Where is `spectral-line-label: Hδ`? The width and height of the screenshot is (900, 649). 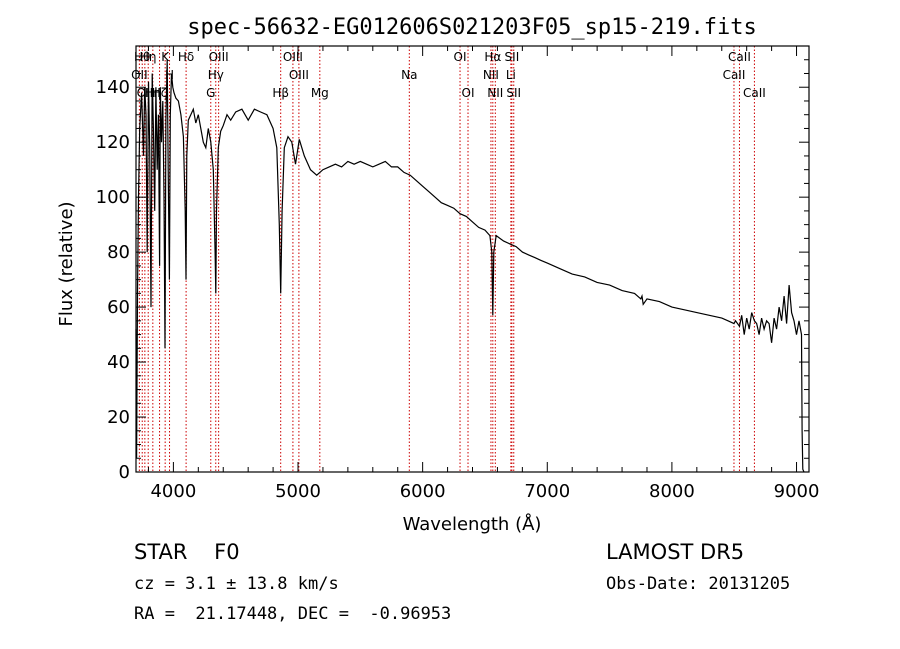
spectral-line-label: Hδ is located at coordinates (186, 57).